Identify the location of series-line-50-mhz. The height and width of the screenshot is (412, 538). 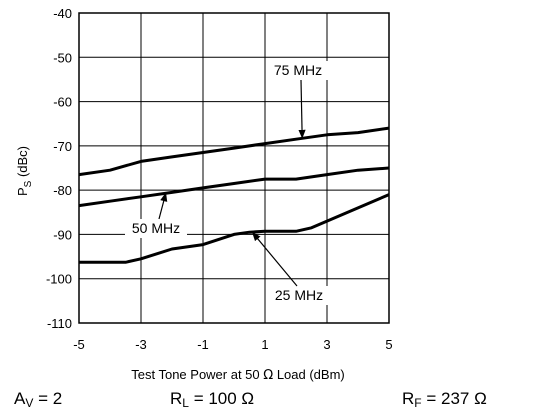
(234, 187).